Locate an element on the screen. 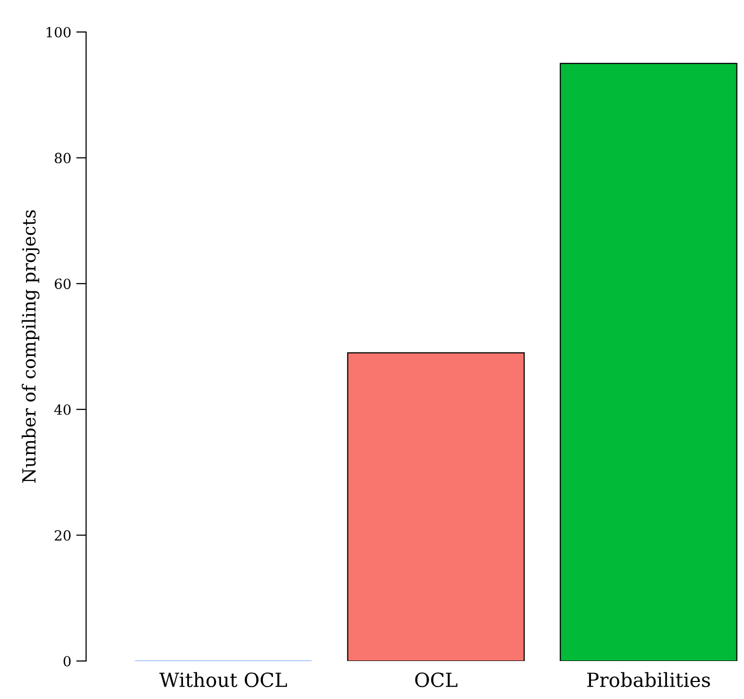  y-tick-label: 40 is located at coordinates (62, 409).